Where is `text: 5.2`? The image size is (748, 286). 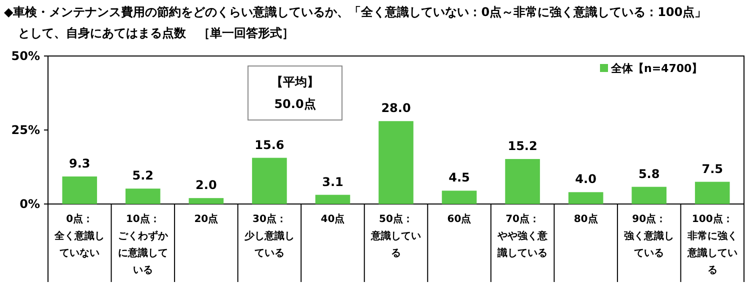 text: 5.2 is located at coordinates (143, 175).